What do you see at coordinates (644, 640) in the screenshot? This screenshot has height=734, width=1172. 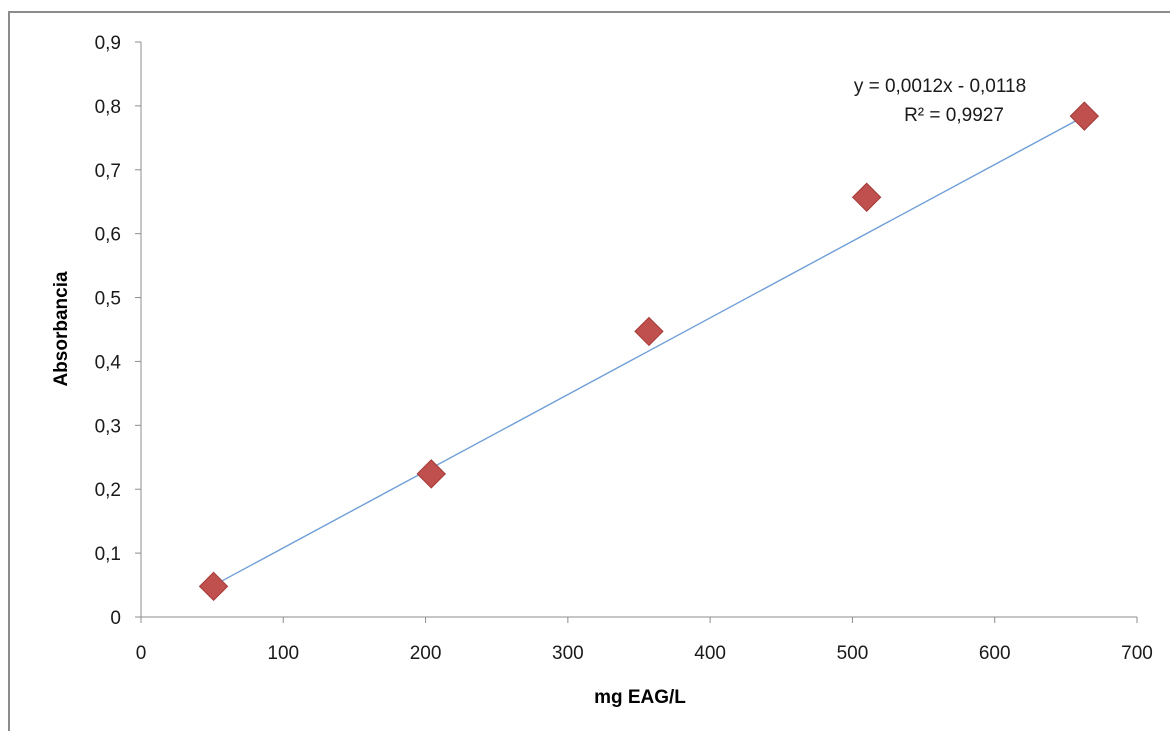 I see `x-ticks: 0 100 200 300 400 500 600 700` at bounding box center [644, 640].